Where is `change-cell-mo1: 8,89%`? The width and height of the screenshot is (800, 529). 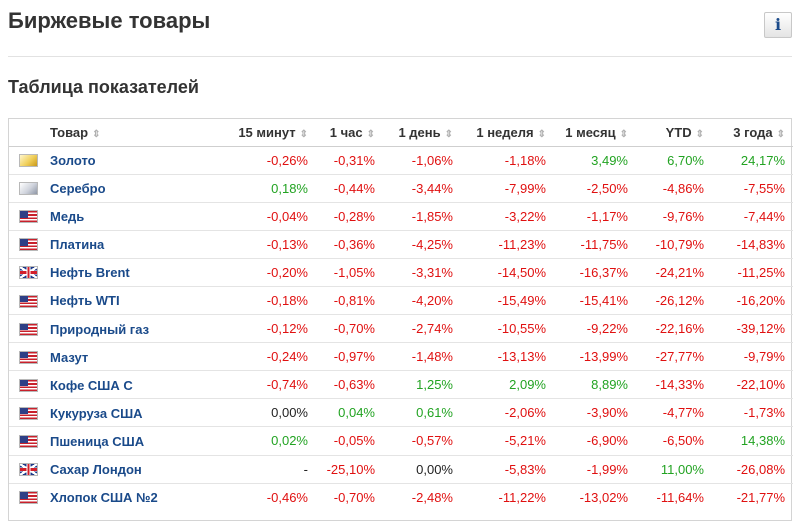
change-cell-mo1: 8,89% is located at coordinates (595, 384).